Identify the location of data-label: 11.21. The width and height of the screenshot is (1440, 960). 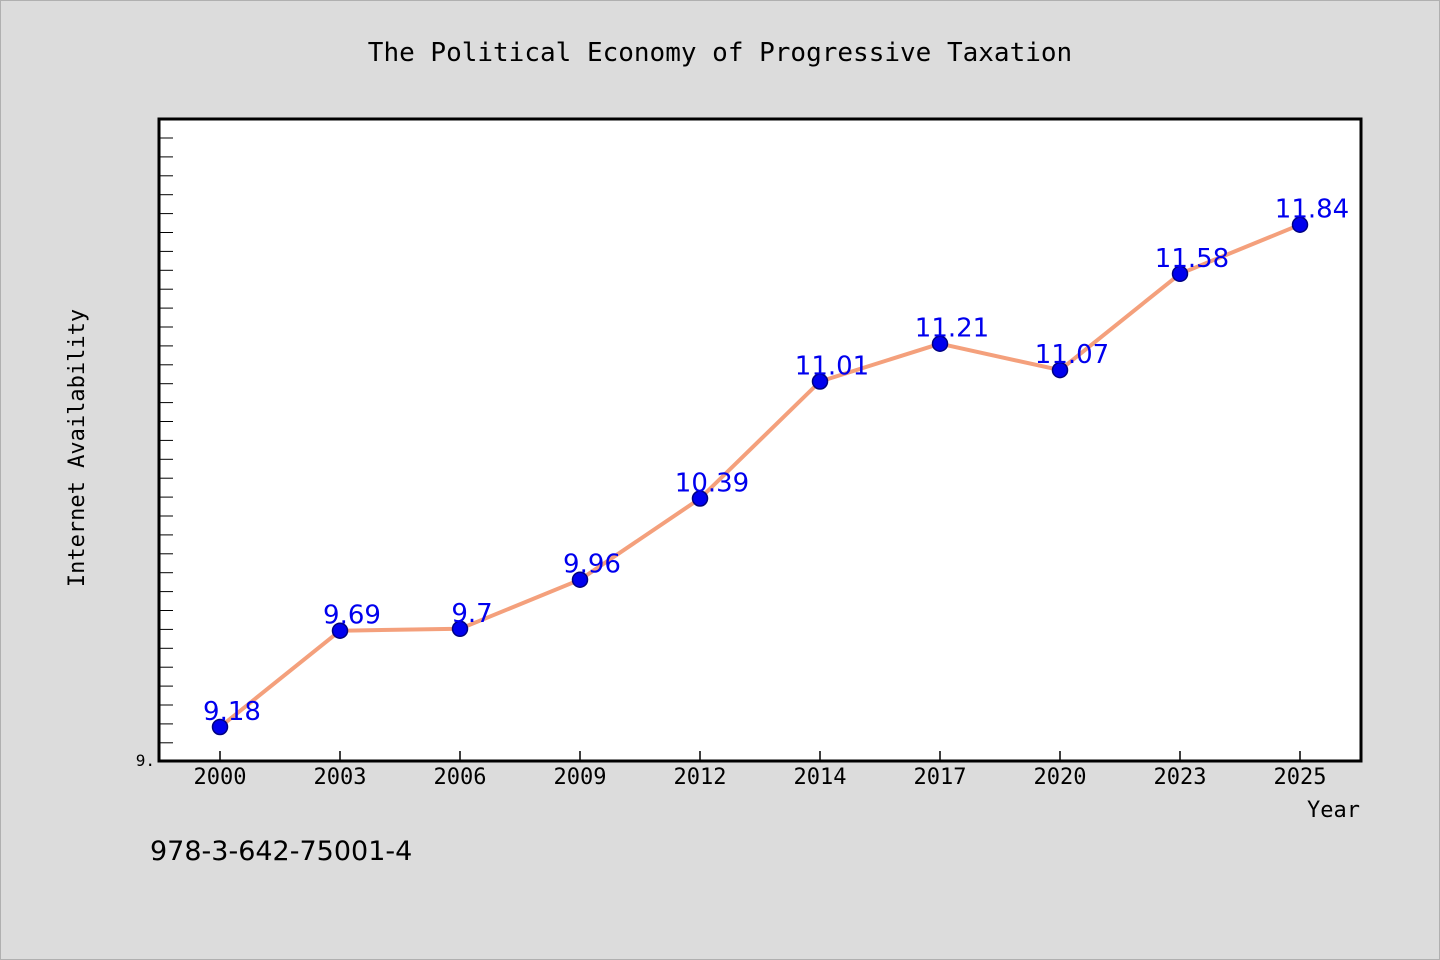
(952, 329).